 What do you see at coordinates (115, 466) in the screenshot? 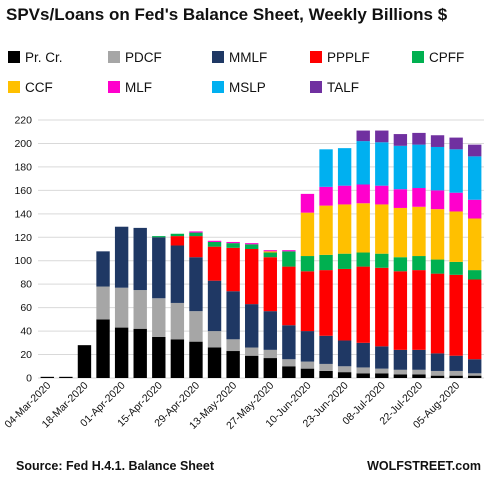
I see `source-note: Source: Fed H.4.1. Balance Sheet` at bounding box center [115, 466].